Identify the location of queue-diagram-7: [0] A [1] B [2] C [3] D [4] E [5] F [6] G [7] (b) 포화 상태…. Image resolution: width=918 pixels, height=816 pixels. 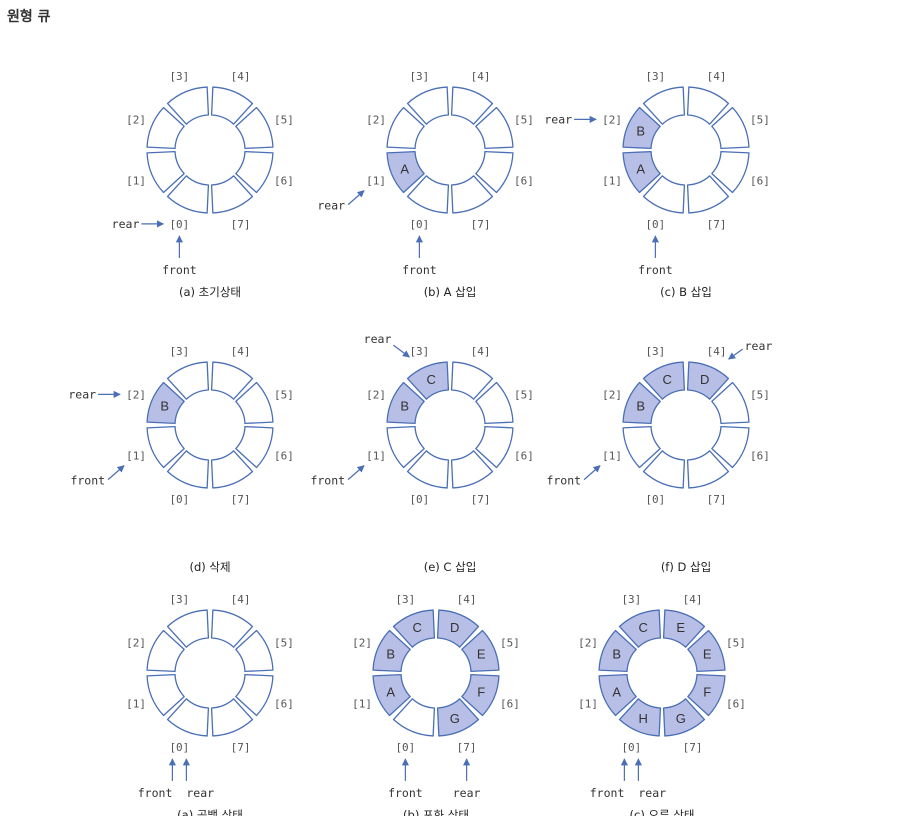
(436, 704).